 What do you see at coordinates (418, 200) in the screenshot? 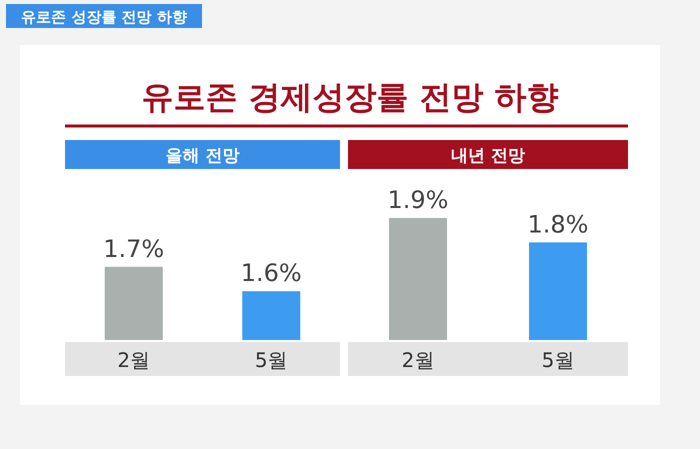
I see `data-label: 1.9%` at bounding box center [418, 200].